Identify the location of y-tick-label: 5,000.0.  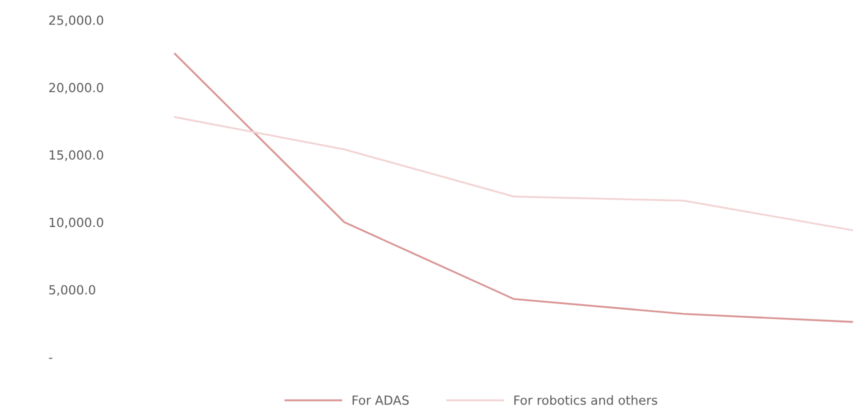
(72, 290).